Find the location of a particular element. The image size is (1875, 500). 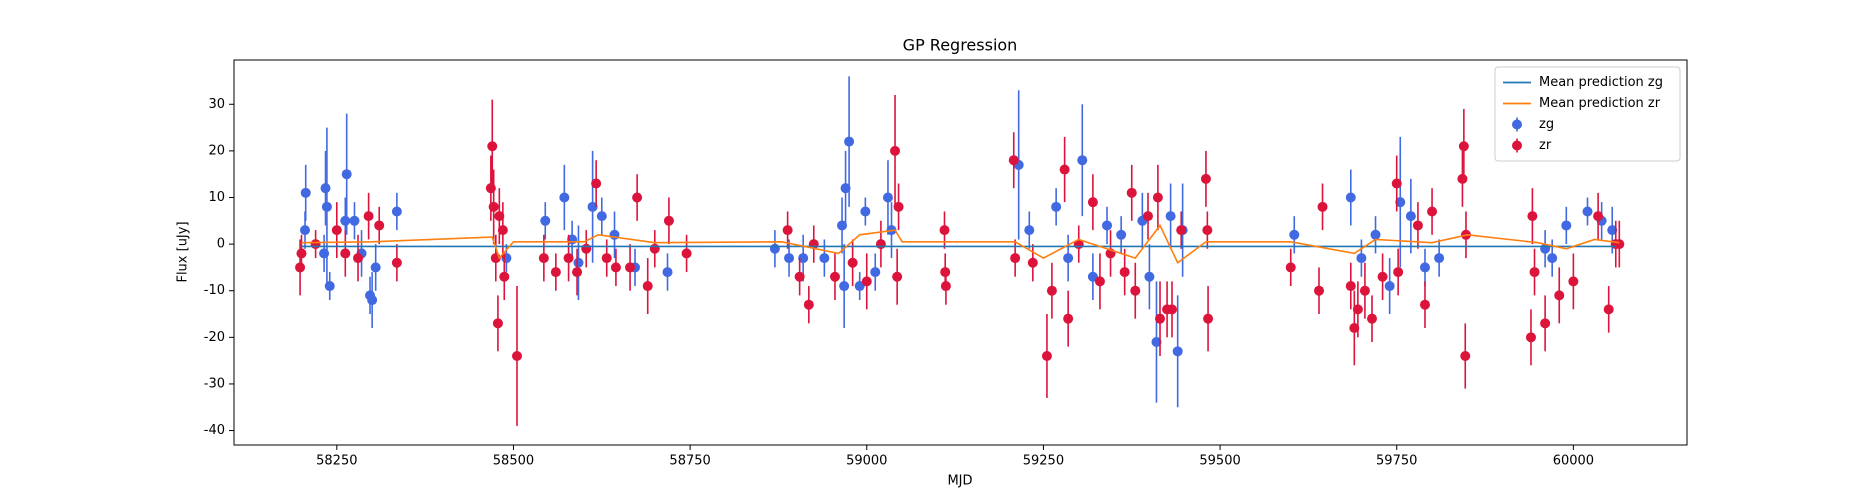

legend-box is located at coordinates (1587, 114).